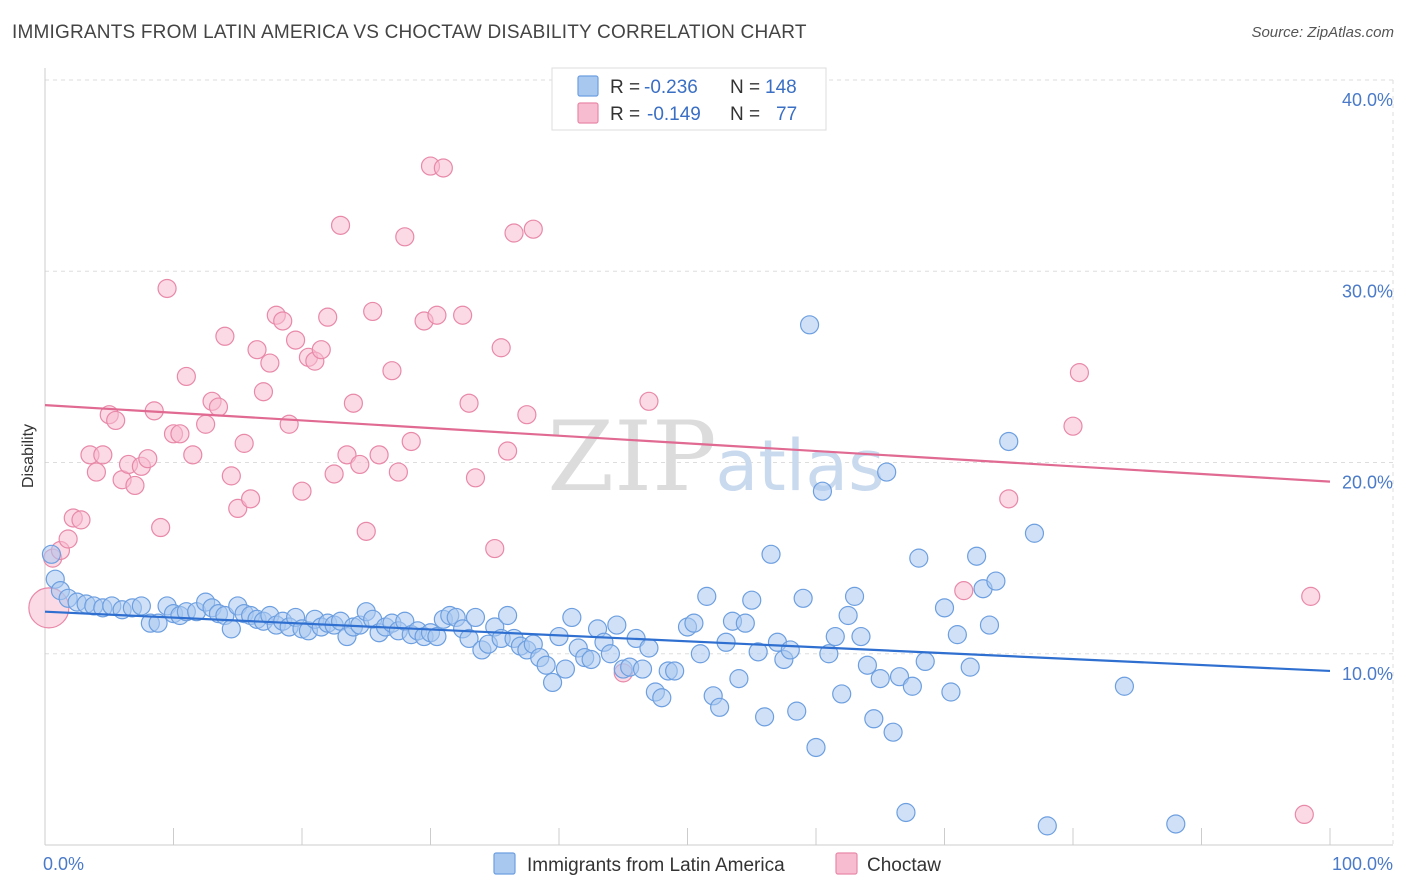 The image size is (1406, 892). I want to click on bottom-legend-swatch-blue, so click(504, 863).